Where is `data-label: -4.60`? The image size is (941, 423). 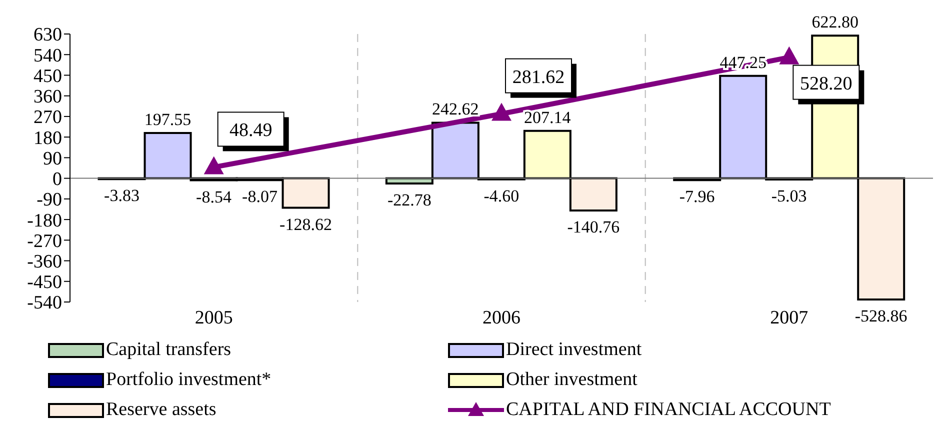 data-label: -4.60 is located at coordinates (502, 196).